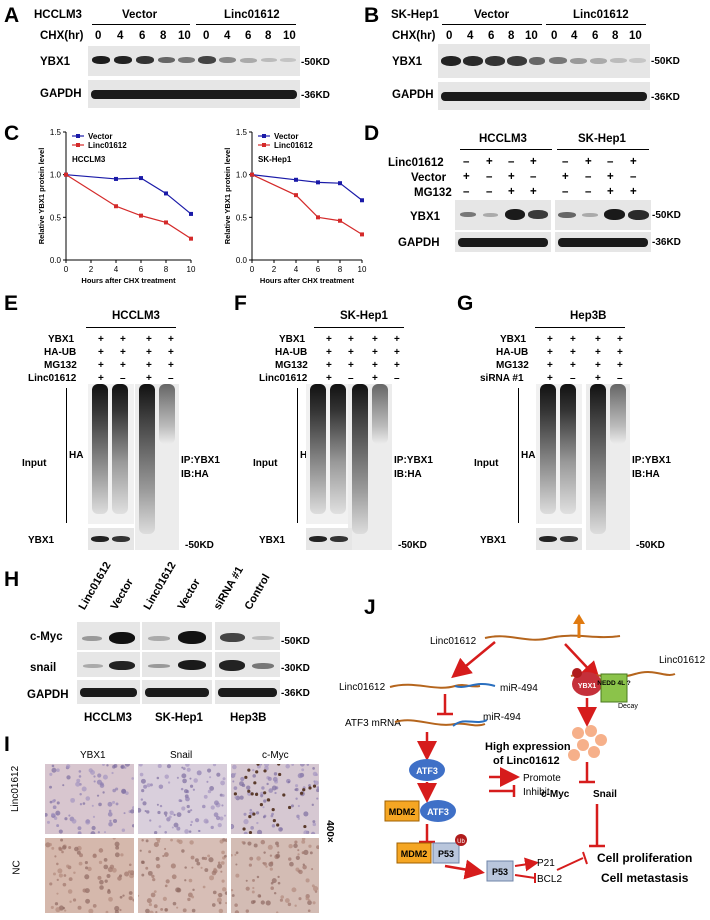 The height and width of the screenshot is (920, 710). I want to click on y-tick-label: 1.0, so click(56, 175).